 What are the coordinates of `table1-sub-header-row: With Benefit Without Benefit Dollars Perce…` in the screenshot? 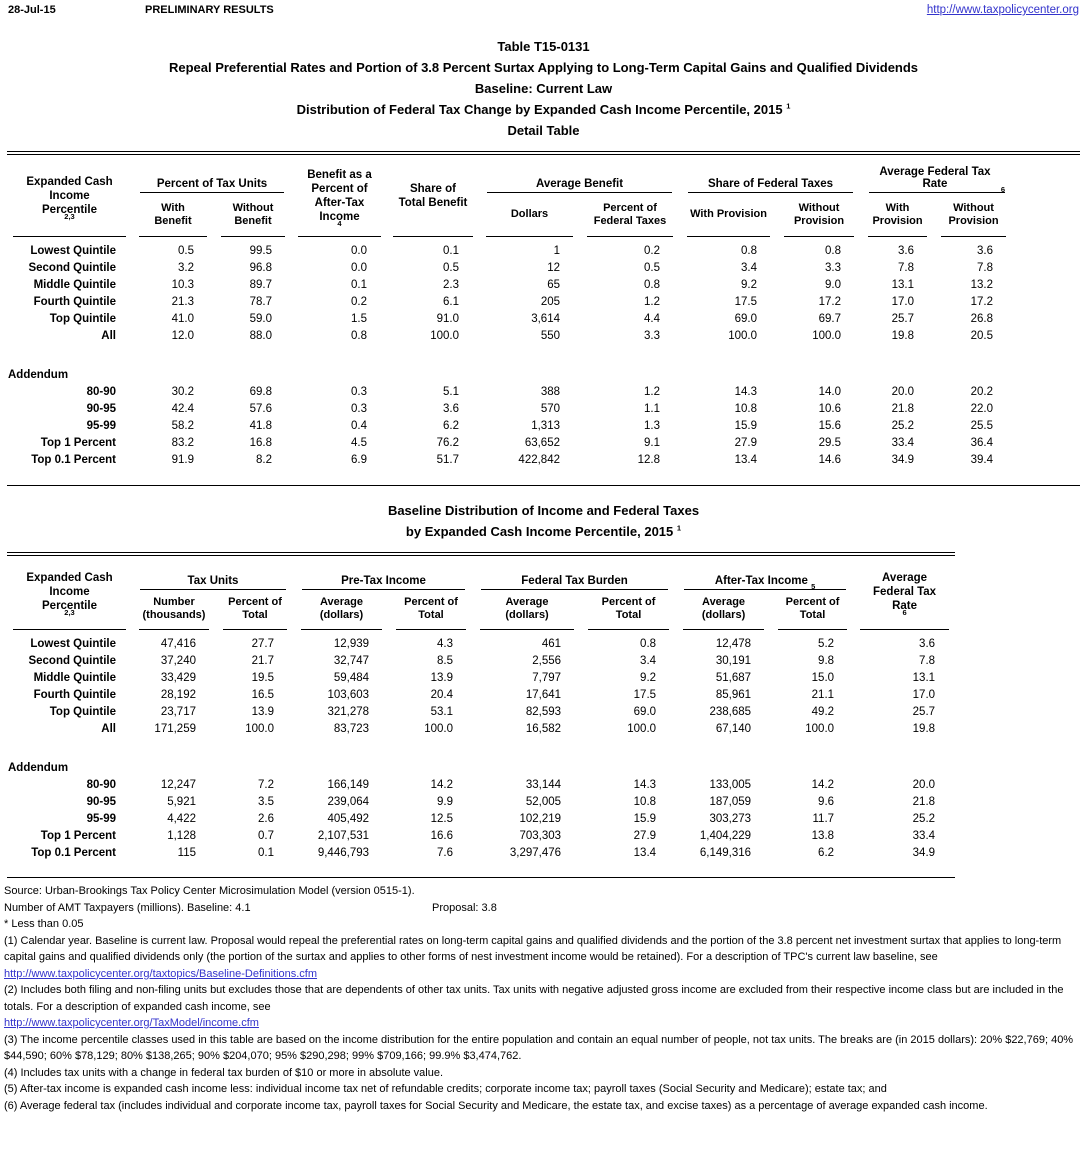 It's located at (543, 215).